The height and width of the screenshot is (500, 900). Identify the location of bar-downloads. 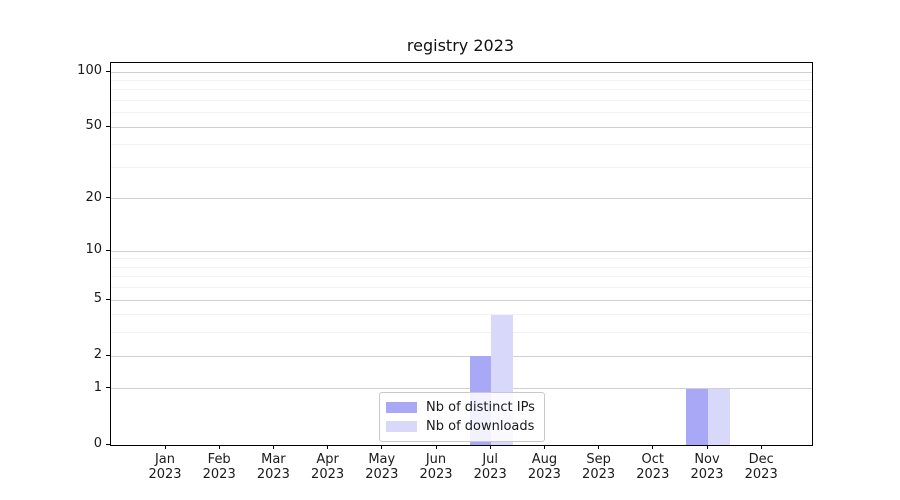
(719, 417).